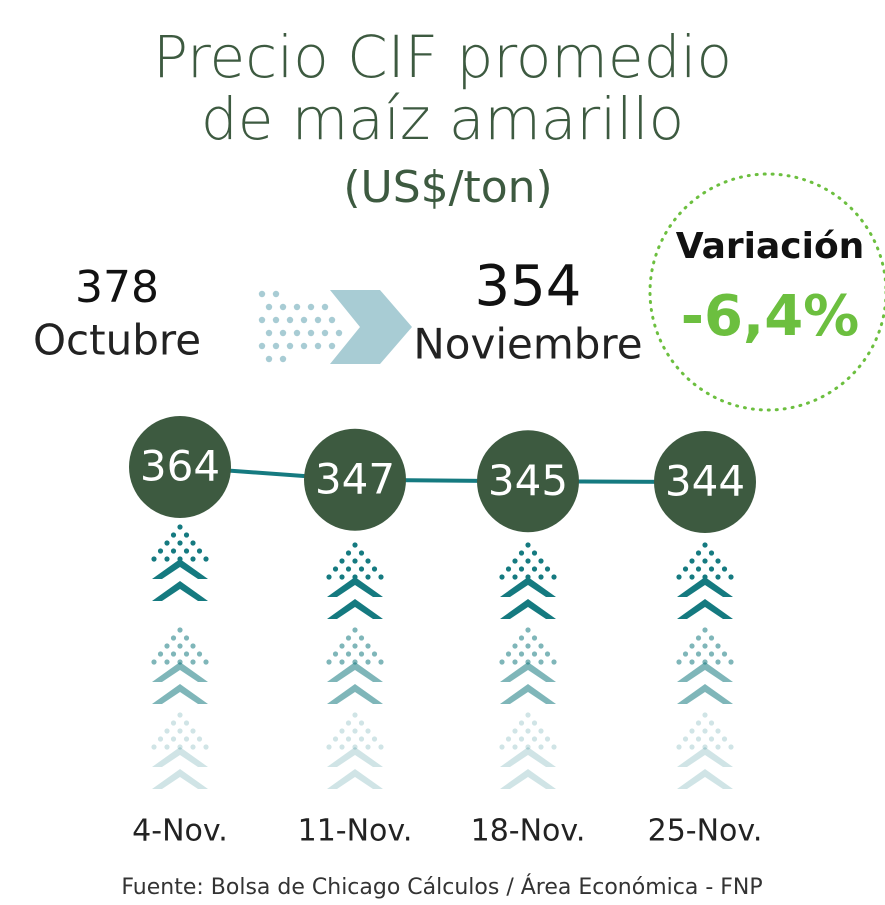 The height and width of the screenshot is (905, 885). What do you see at coordinates (527, 344) in the screenshot?
I see `to-label: Noviembre` at bounding box center [527, 344].